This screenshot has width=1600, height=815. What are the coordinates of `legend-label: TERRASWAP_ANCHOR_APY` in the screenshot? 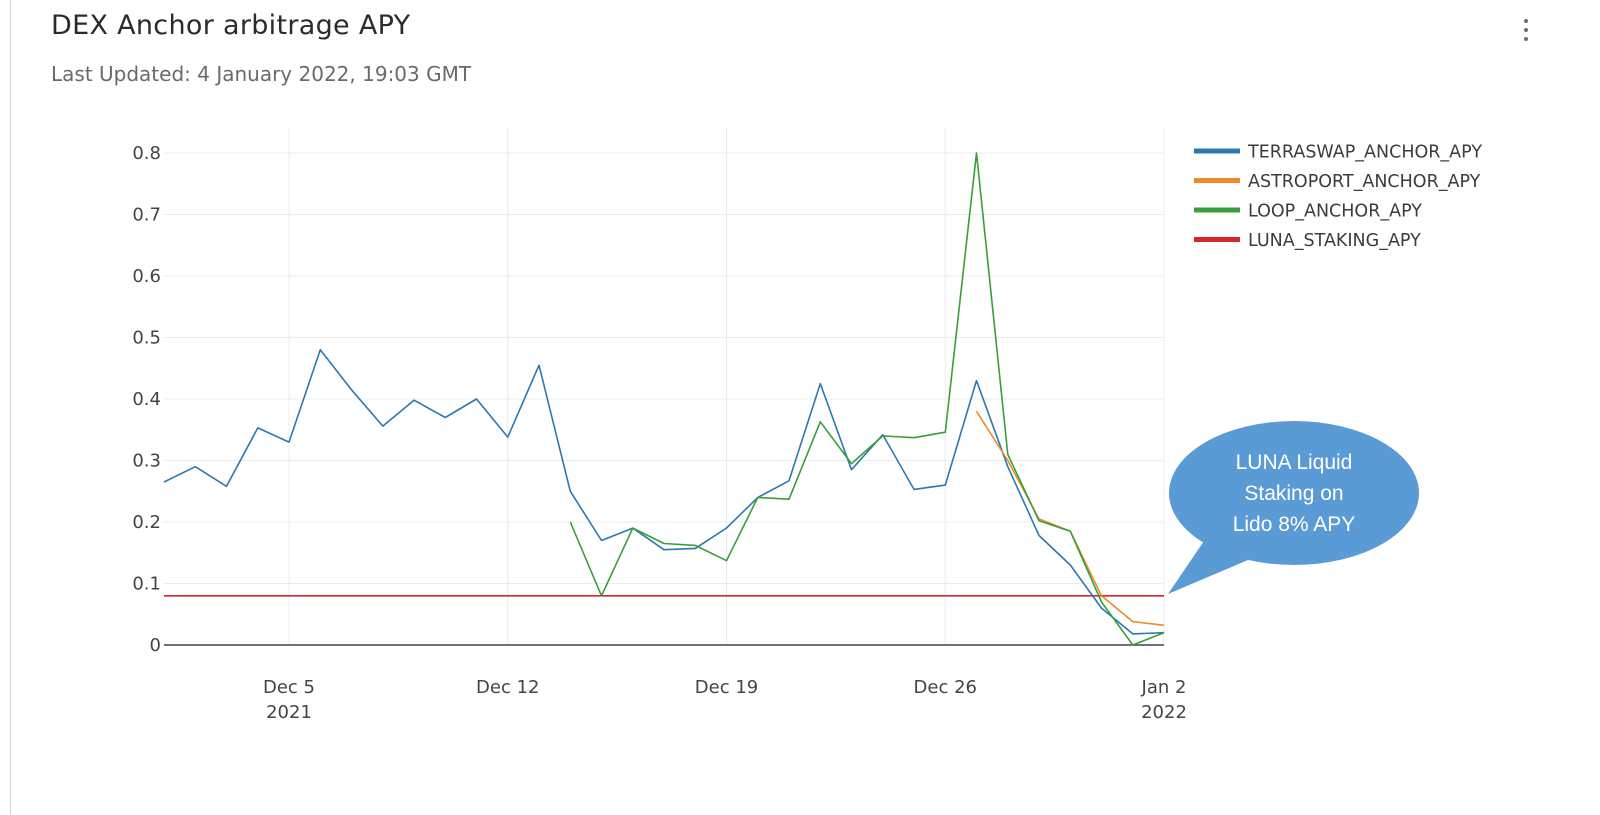 It's located at (1364, 153).